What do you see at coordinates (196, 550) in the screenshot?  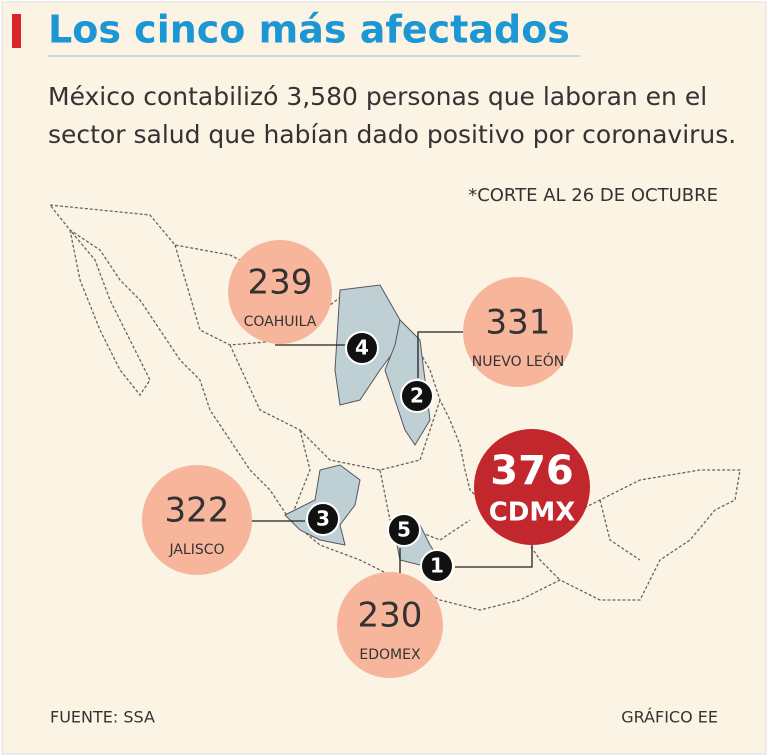 I see `state-name: JALISCO` at bounding box center [196, 550].